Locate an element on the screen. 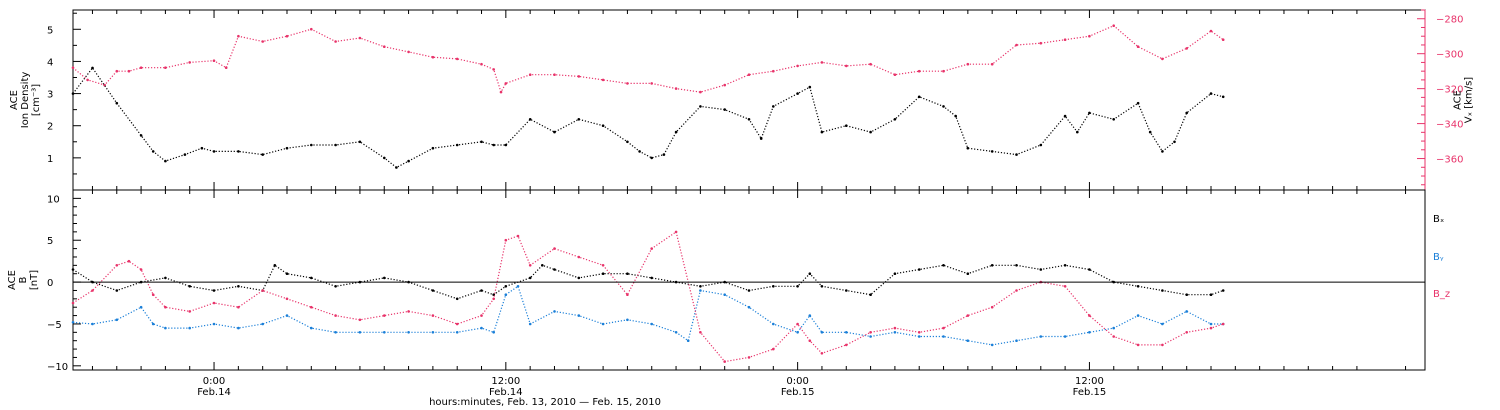  field-axis-label-line: ACE is located at coordinates (12, 280).